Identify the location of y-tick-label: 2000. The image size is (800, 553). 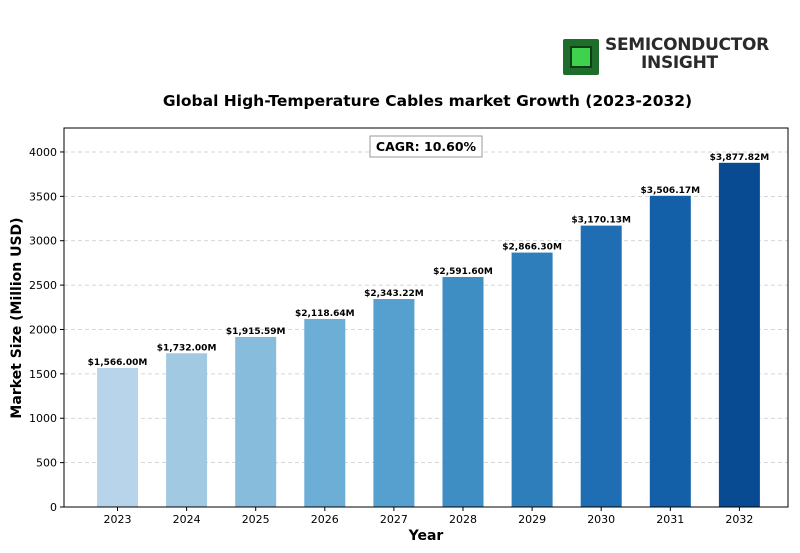
(43, 329).